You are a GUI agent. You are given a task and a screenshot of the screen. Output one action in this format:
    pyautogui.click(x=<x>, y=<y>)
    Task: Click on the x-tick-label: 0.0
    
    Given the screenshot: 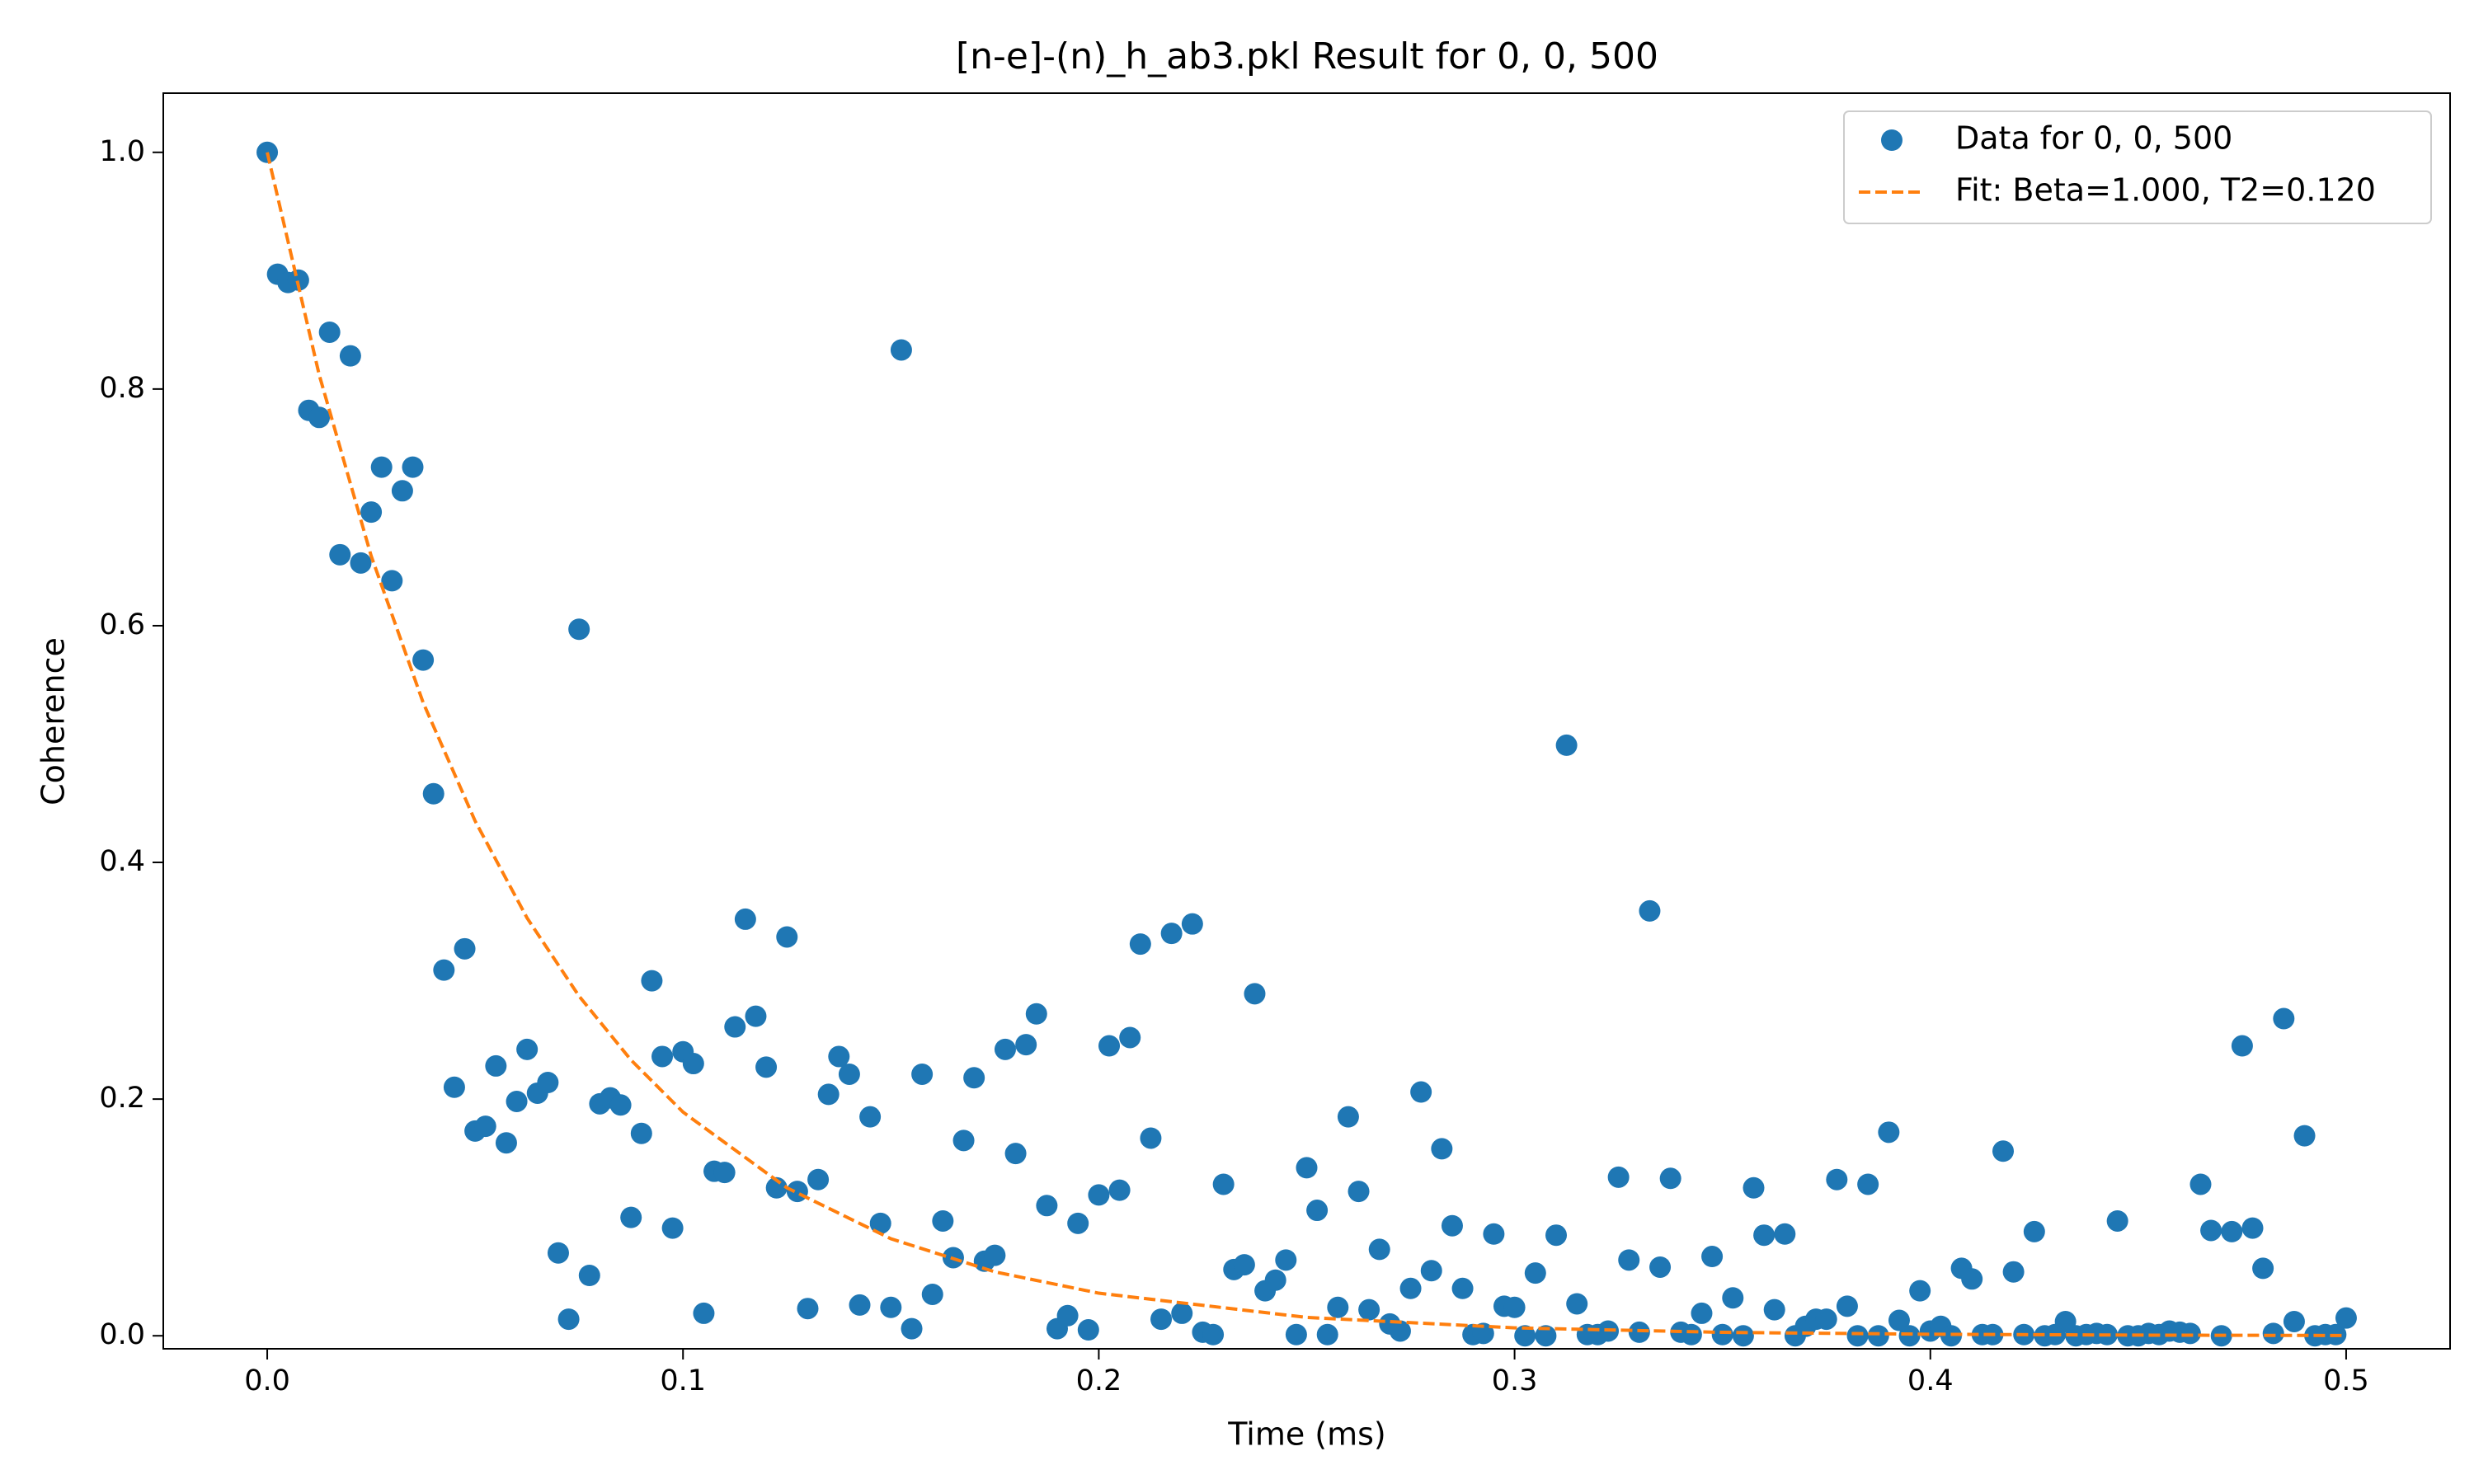 What is the action you would take?
    pyautogui.click(x=267, y=1380)
    